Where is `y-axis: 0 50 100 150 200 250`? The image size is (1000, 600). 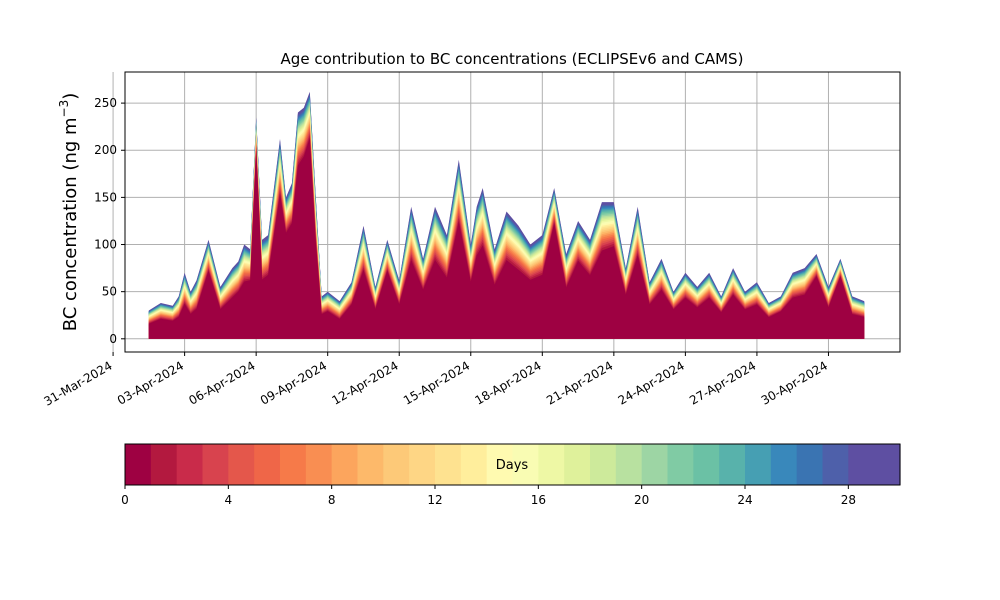 y-axis: 0 50 100 150 200 250 is located at coordinates (109, 221).